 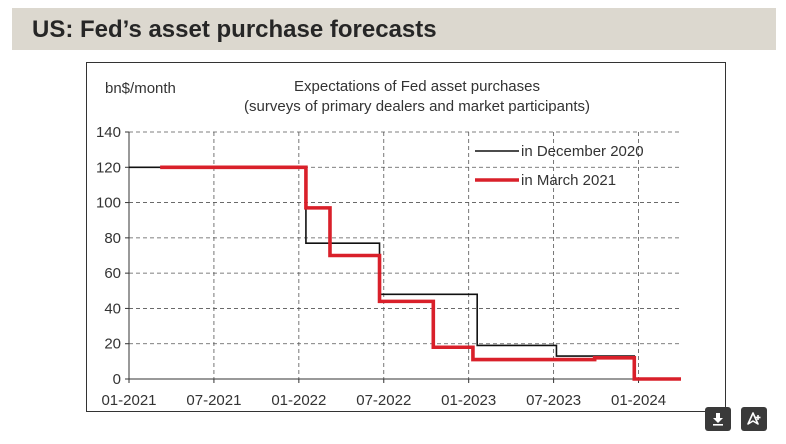 I want to click on y-tick-label: 0, so click(x=117, y=379).